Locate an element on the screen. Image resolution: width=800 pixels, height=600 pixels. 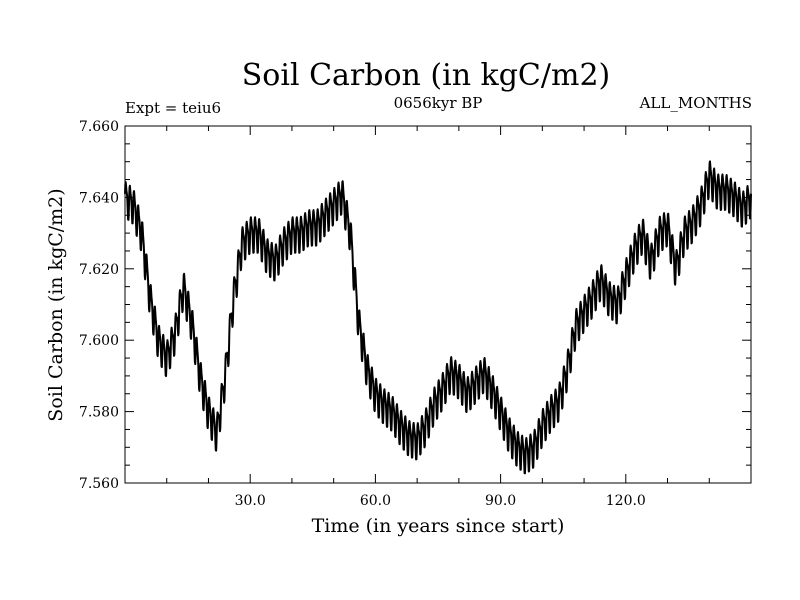
x-tick-label: 90.0 is located at coordinates (500, 501).